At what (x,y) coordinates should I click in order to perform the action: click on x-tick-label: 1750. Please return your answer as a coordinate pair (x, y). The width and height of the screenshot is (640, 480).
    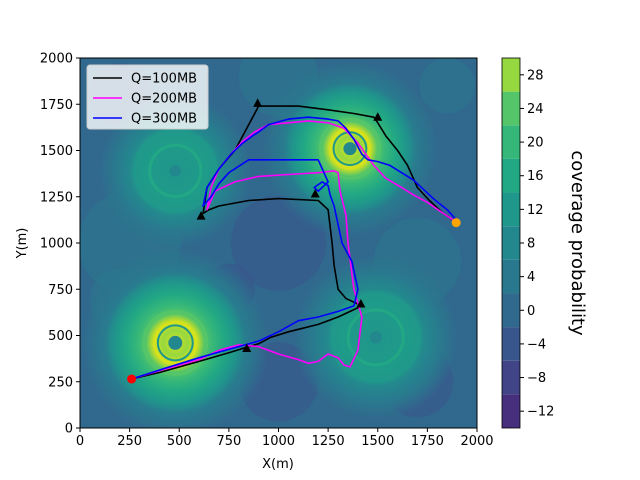
    Looking at the image, I should click on (427, 441).